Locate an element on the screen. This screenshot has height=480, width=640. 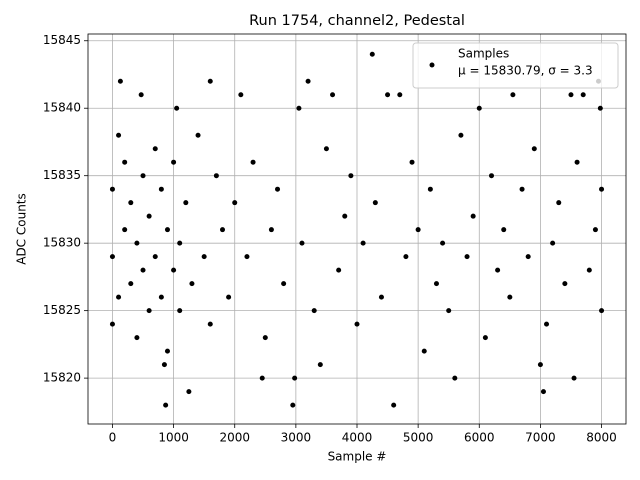
x-axis-label: Sample # is located at coordinates (357, 457).